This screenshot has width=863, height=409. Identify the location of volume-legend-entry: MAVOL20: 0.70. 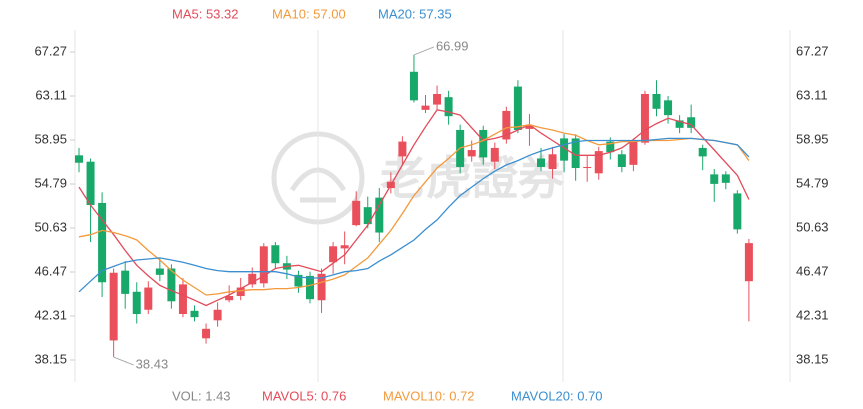
(557, 395).